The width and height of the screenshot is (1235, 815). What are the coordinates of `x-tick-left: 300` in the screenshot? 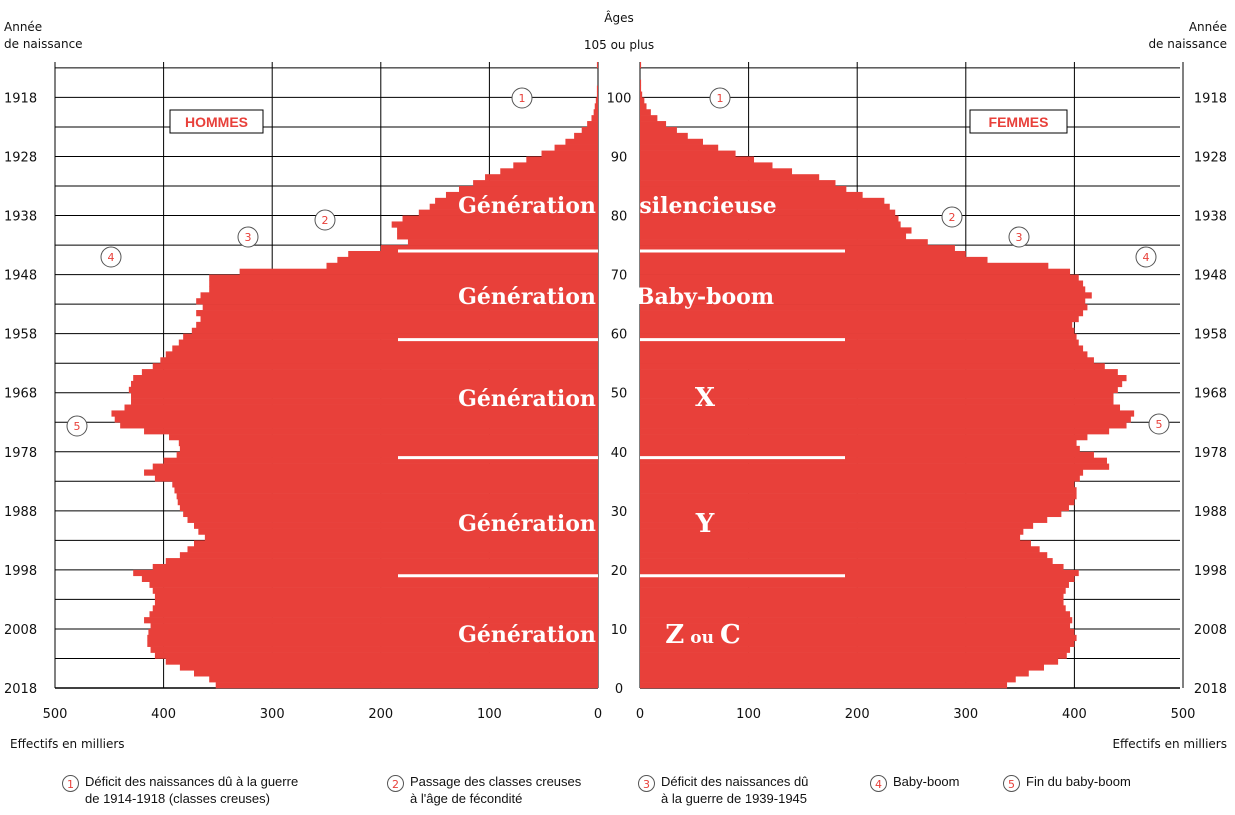 It's located at (272, 714).